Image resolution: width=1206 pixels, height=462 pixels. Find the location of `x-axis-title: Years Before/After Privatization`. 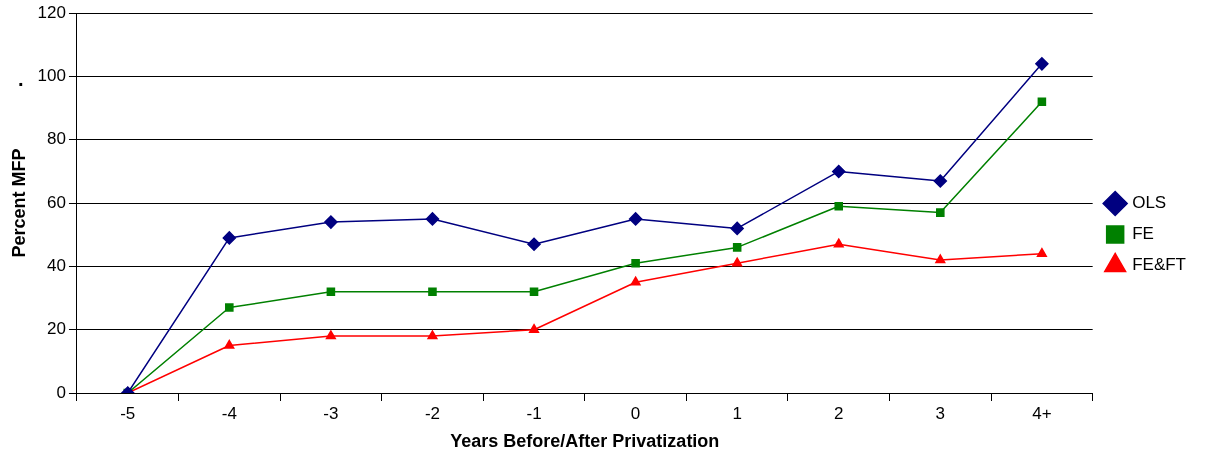

x-axis-title: Years Before/After Privatization is located at coordinates (585, 441).